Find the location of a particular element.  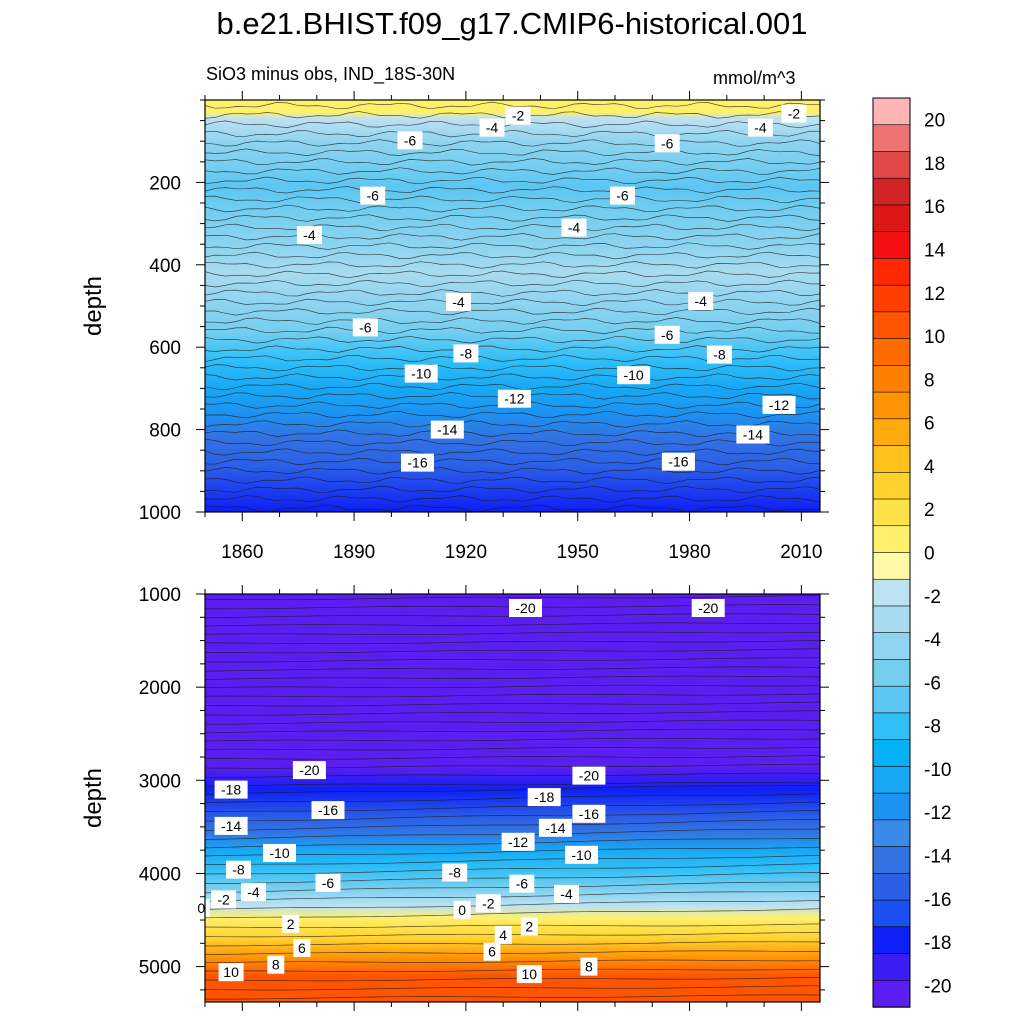

contour-label: 8 is located at coordinates (589, 966).